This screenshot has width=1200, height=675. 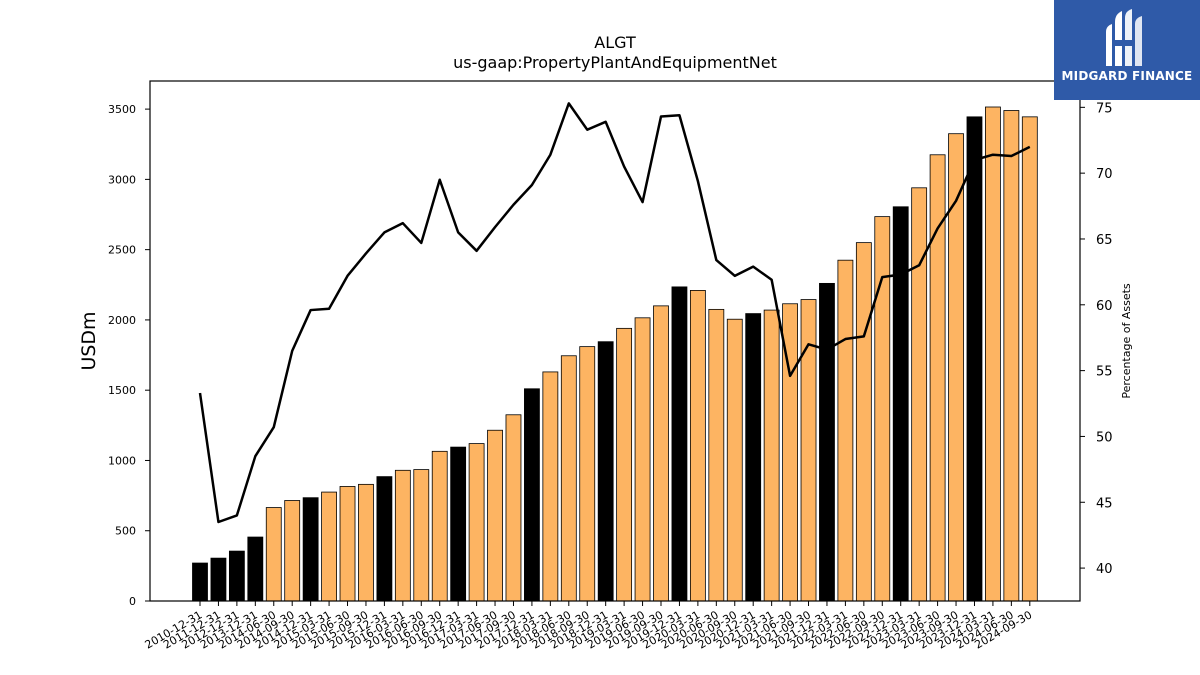 What do you see at coordinates (89, 340) in the screenshot?
I see `y-axis-label: USDm` at bounding box center [89, 340].